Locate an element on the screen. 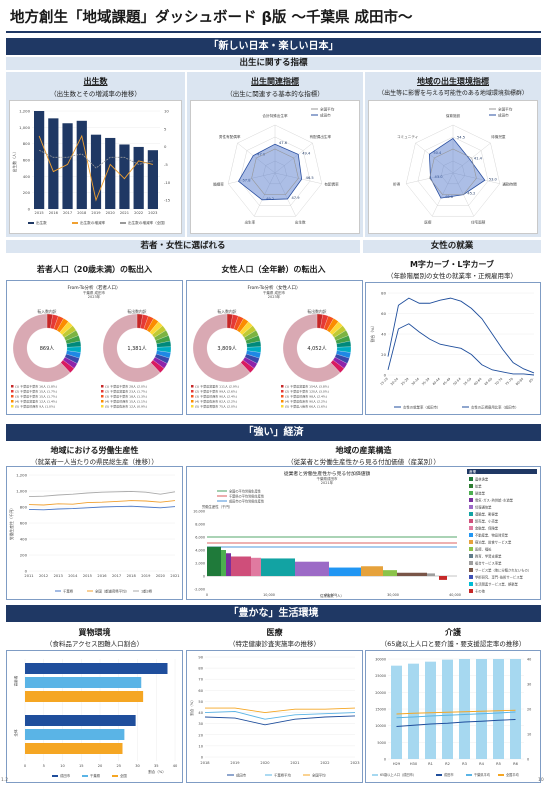 The height and width of the screenshot is (789, 547). donut-sub: 2023年 is located at coordinates (274, 296).